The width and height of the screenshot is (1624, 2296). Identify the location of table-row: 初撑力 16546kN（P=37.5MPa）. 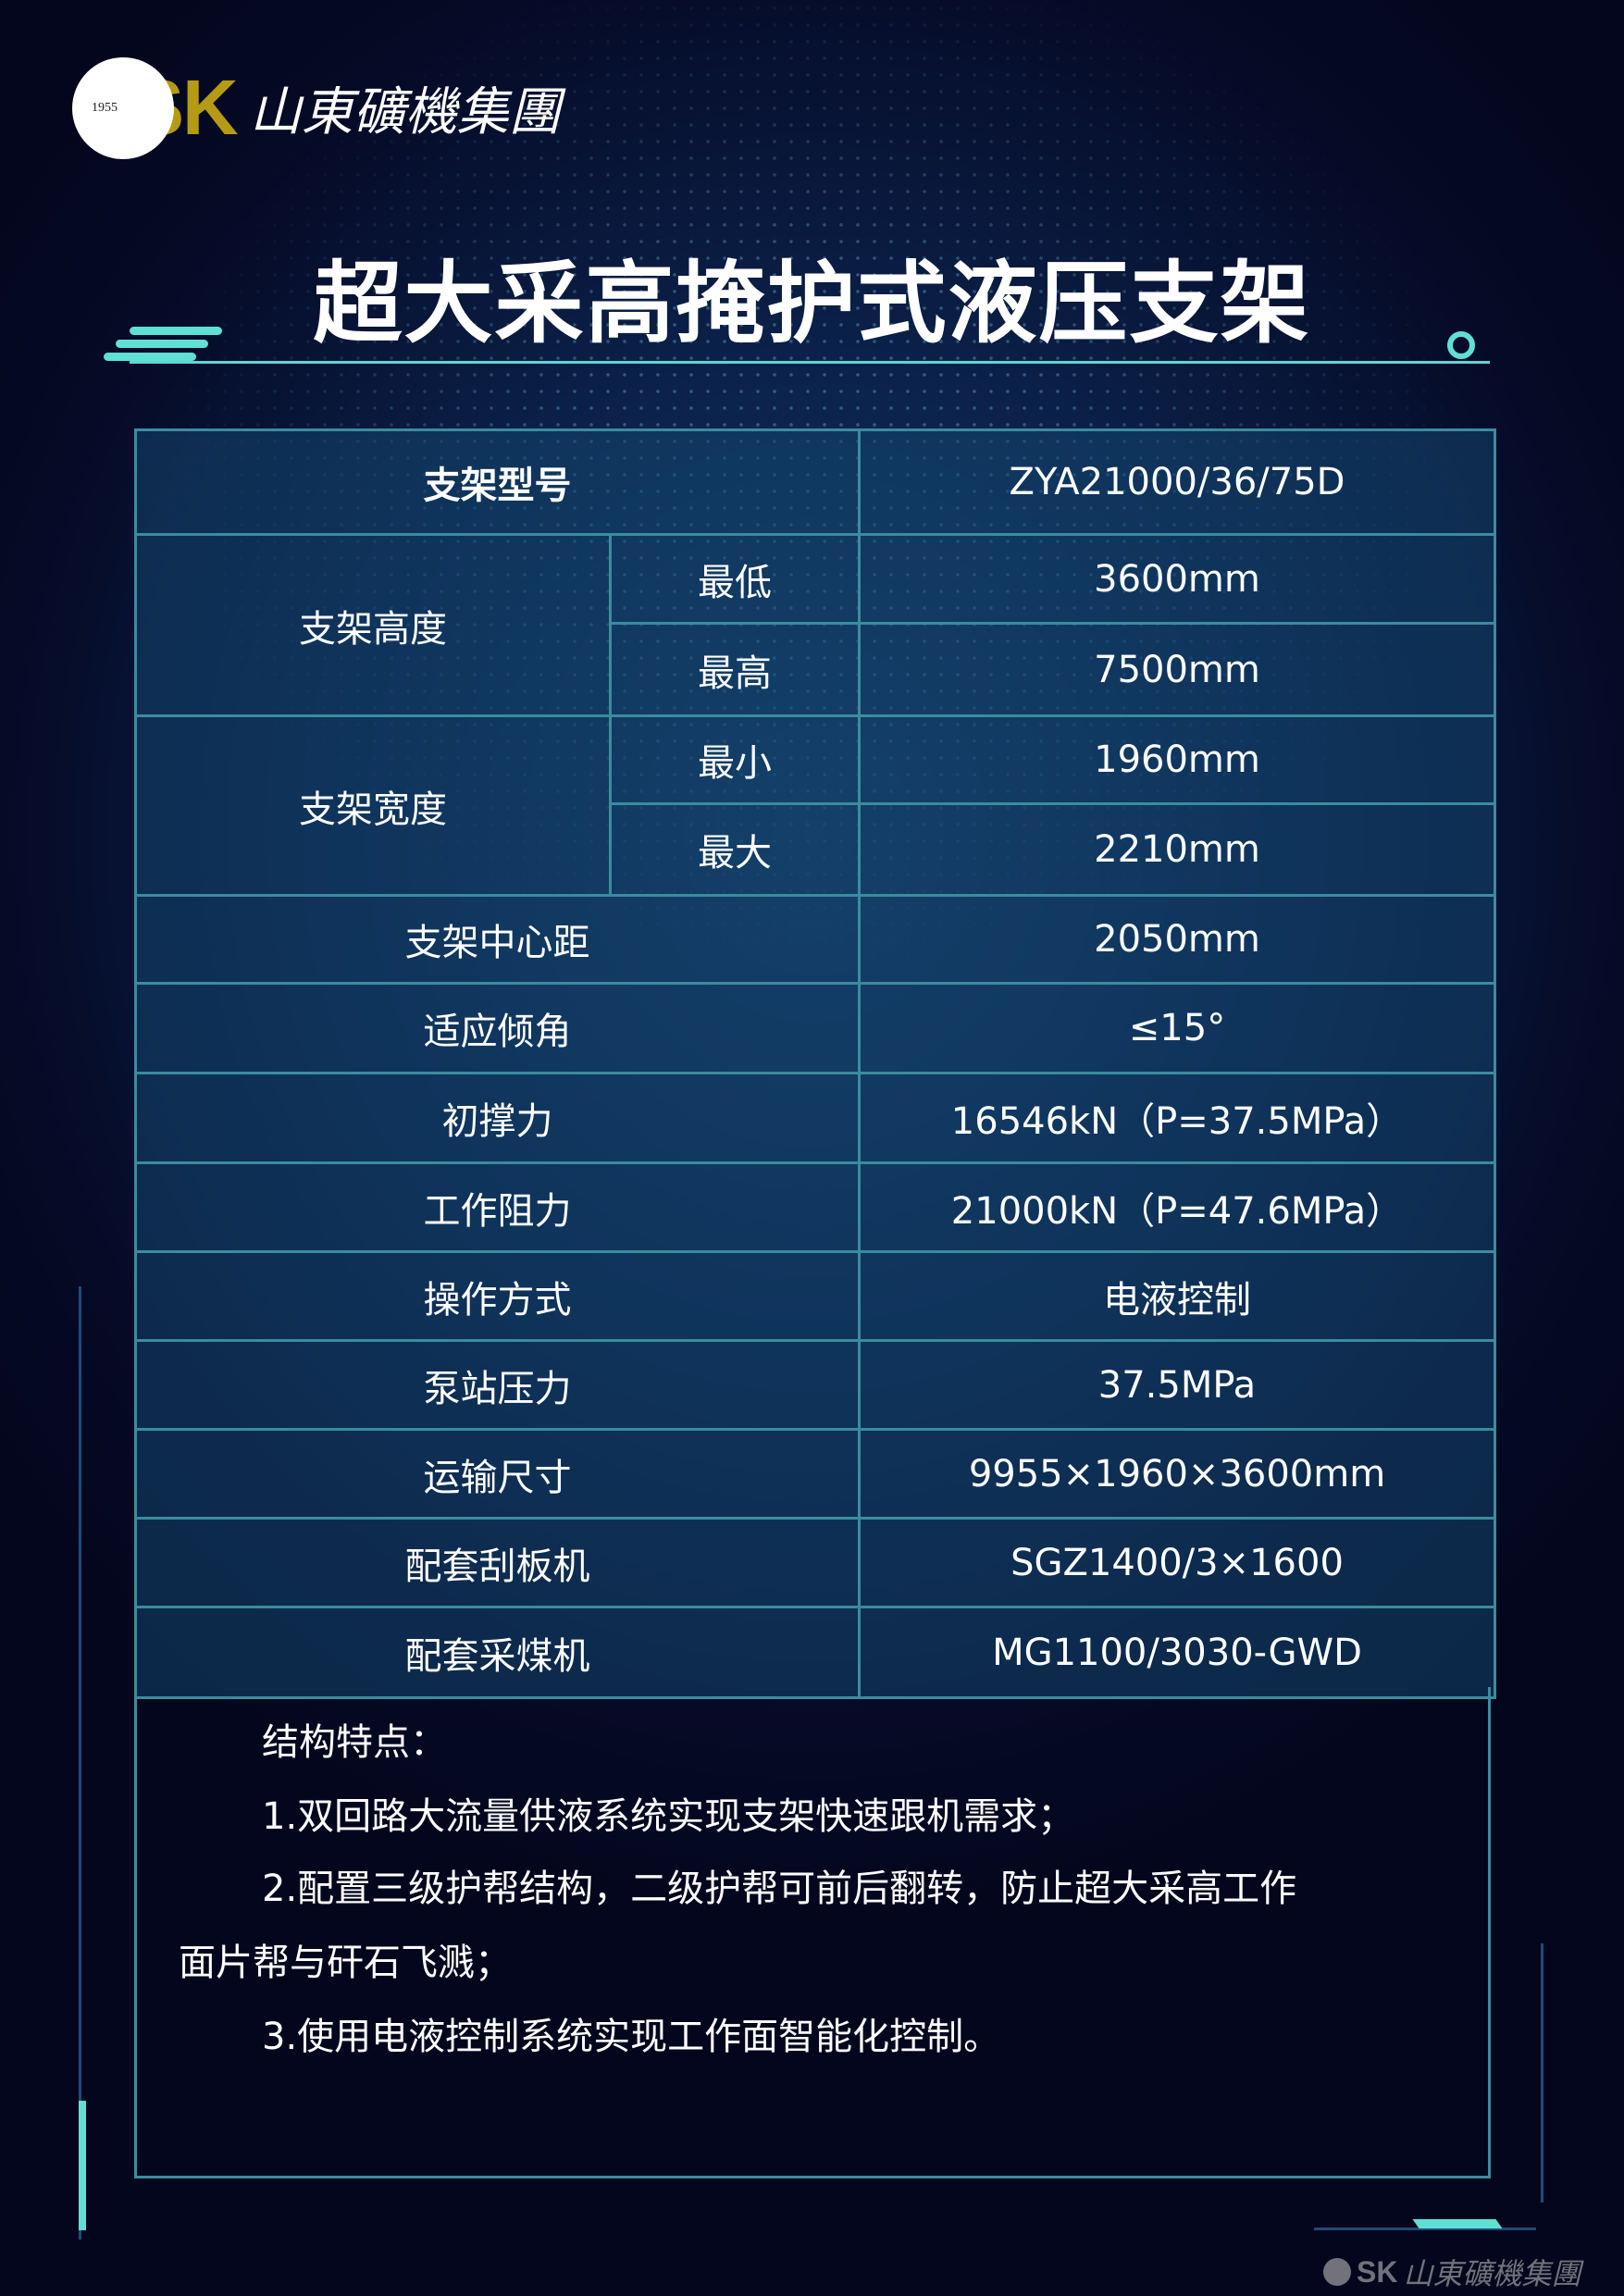
(815, 1119).